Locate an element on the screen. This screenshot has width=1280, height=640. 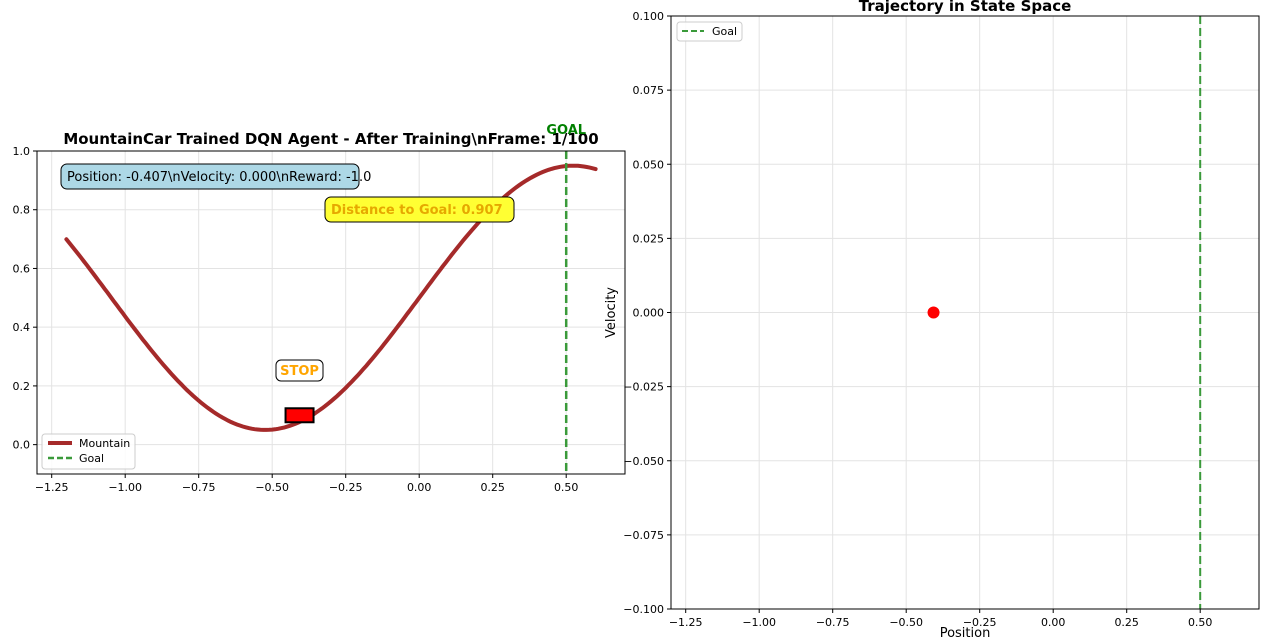
l-xtick-label: 0.00 is located at coordinates (419, 487).